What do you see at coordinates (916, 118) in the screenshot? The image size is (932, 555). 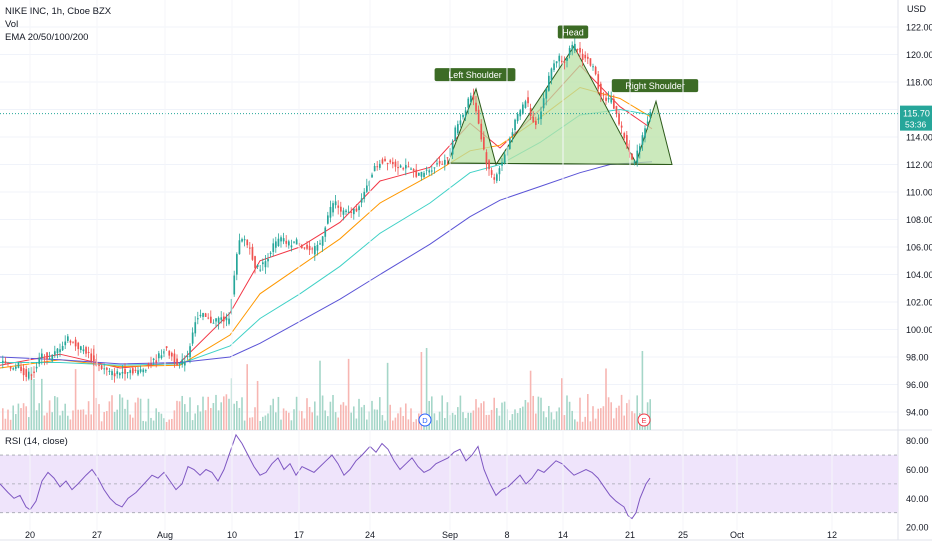 I see `last-price-tag` at bounding box center [916, 118].